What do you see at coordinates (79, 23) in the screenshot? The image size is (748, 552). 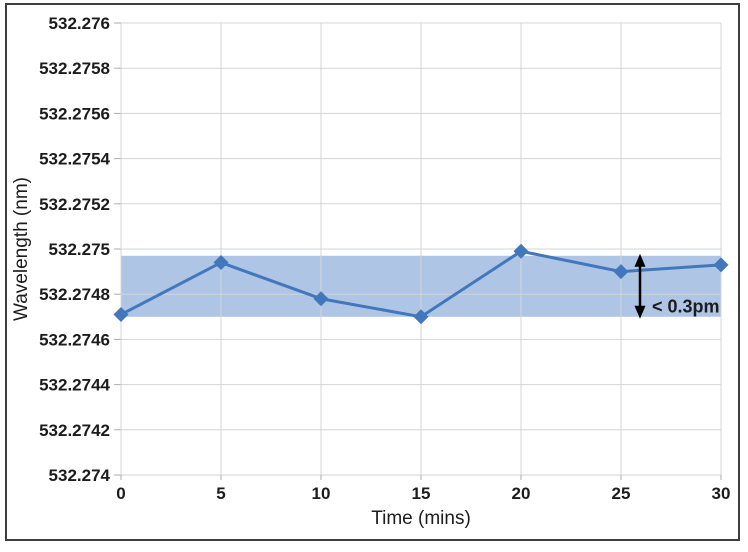 I see `y-tick-label: 532.276` at bounding box center [79, 23].